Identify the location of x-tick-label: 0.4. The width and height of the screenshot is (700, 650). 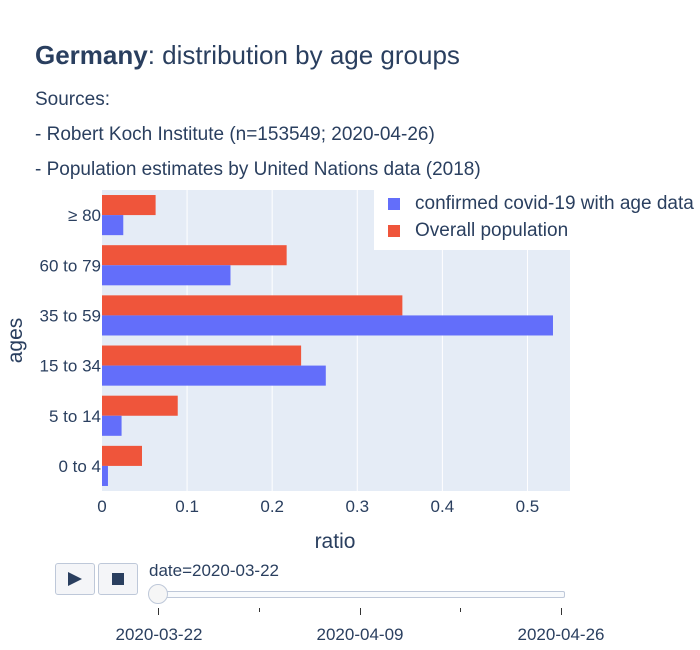
(443, 506).